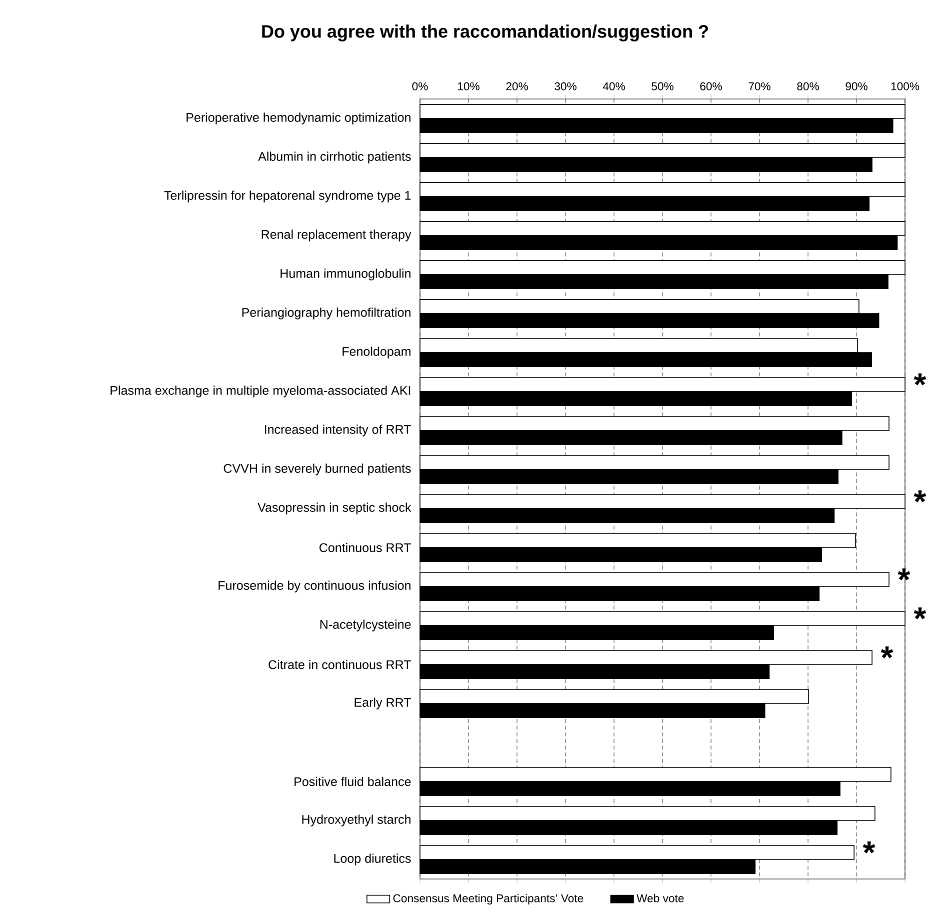  What do you see at coordinates (334, 158) in the screenshot?
I see `y-tick-label: Albumin in cirrhotic patients` at bounding box center [334, 158].